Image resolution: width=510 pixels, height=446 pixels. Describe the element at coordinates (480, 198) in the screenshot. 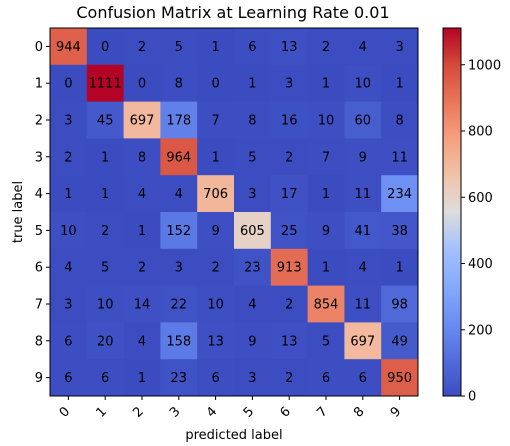

I see `colorbar-tick-label: 600` at that location.